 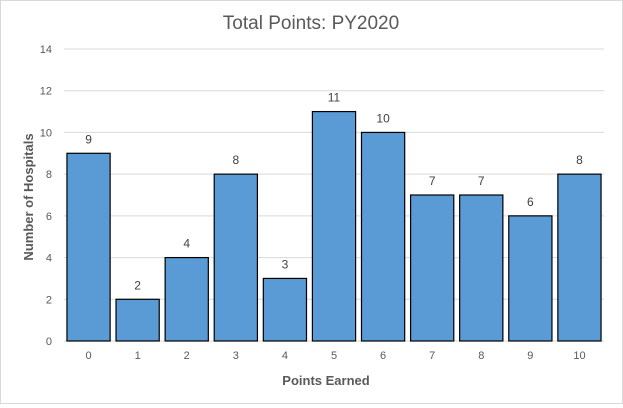 I want to click on y-tick-label: 2, so click(x=49, y=300).